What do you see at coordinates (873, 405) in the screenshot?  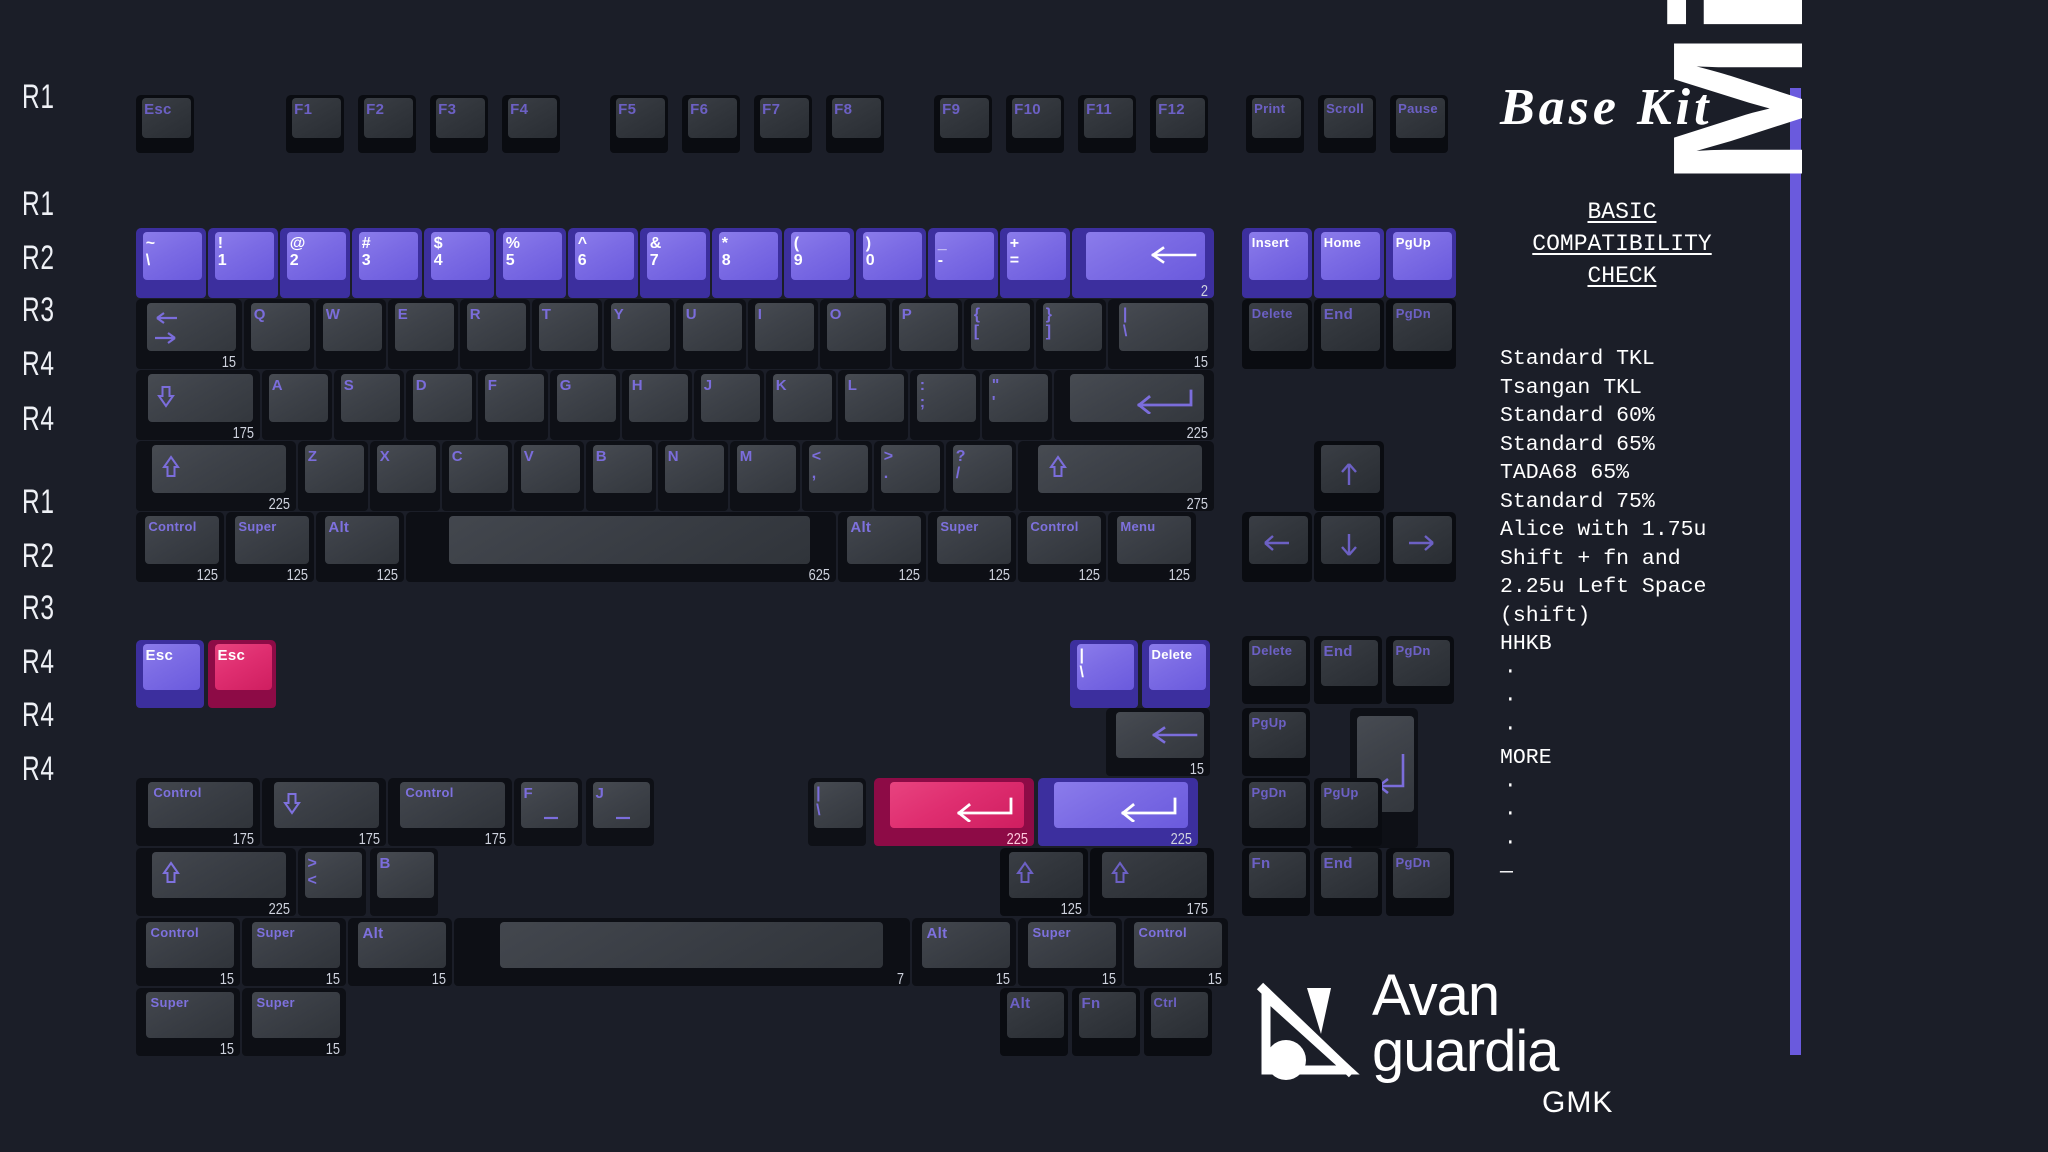 I see `key-l: L` at bounding box center [873, 405].